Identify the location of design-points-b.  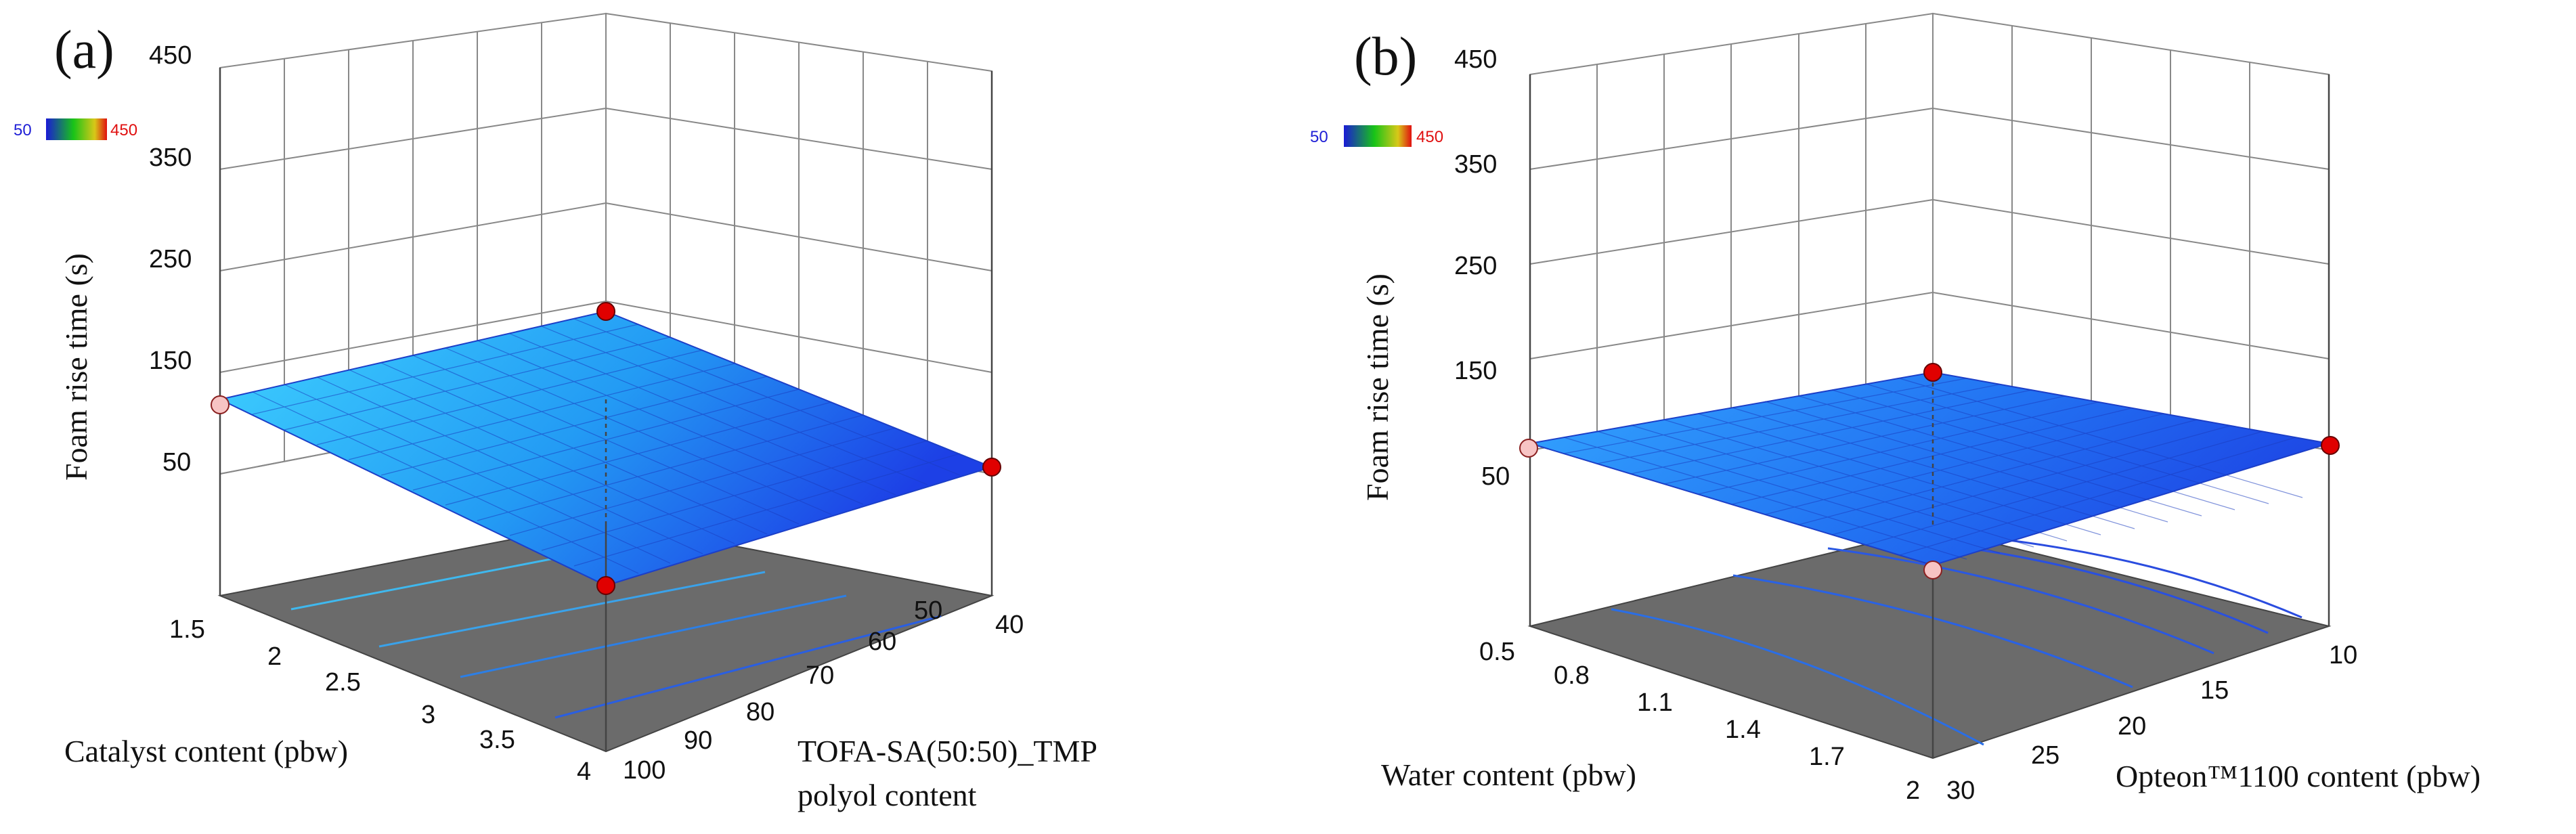
(1929, 471).